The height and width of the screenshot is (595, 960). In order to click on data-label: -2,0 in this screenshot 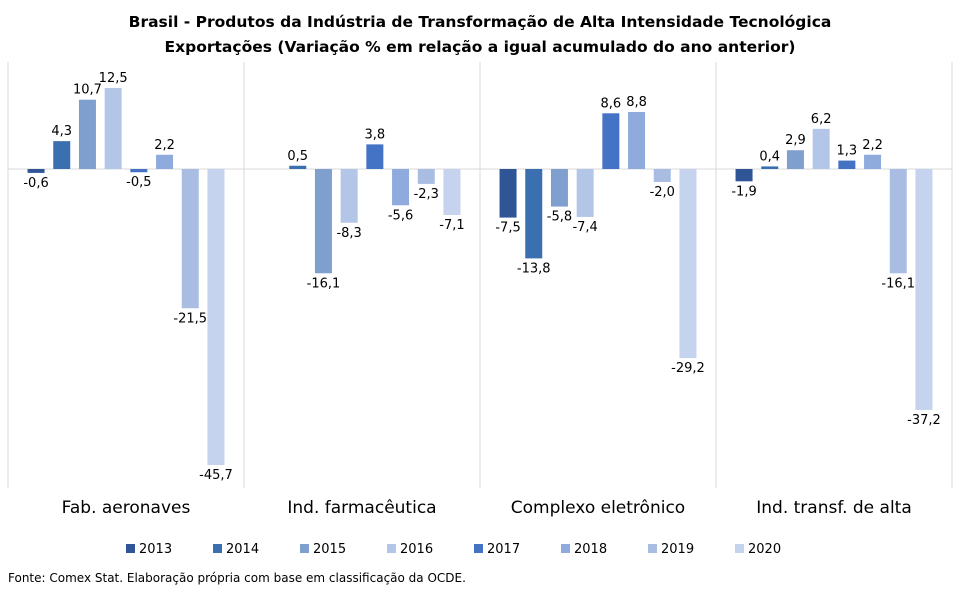, I will do `click(662, 192)`.